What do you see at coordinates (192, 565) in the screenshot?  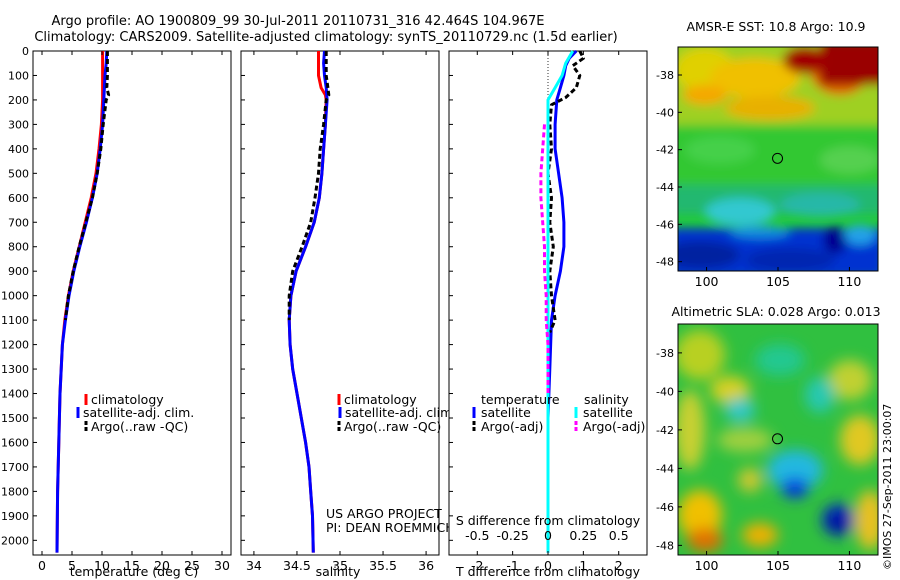 I see `x-tick-label: 25` at bounding box center [192, 565].